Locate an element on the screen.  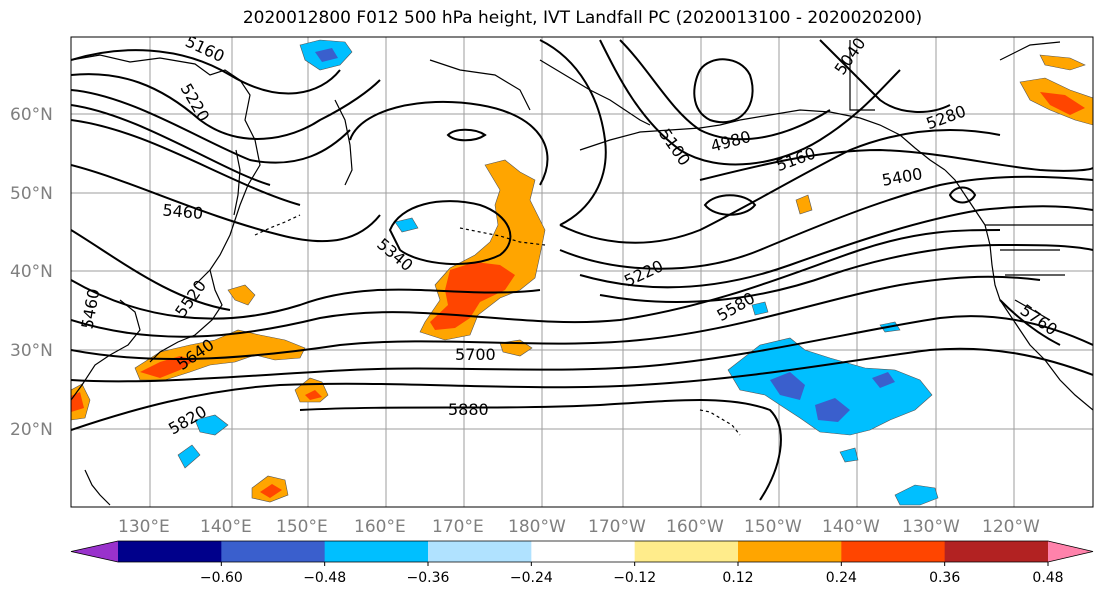
contour-5340-west is located at coordinates (171, 145).